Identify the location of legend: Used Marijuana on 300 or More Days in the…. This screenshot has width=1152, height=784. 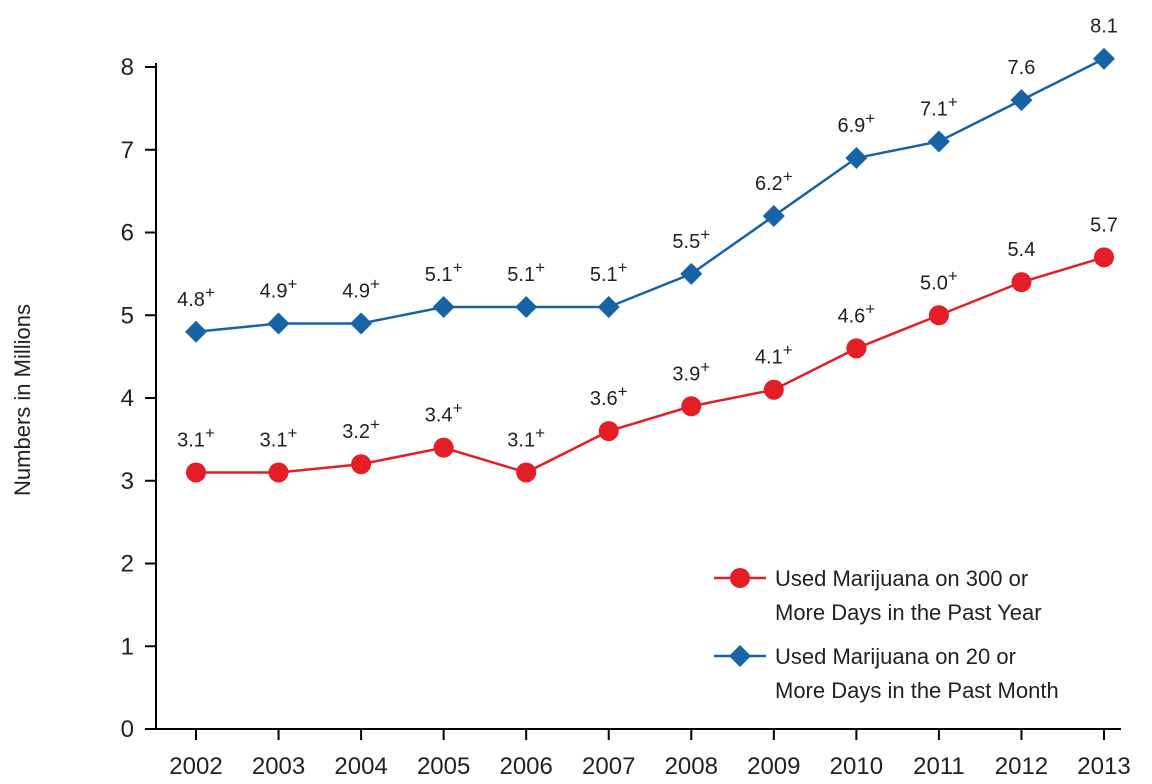
(886, 634).